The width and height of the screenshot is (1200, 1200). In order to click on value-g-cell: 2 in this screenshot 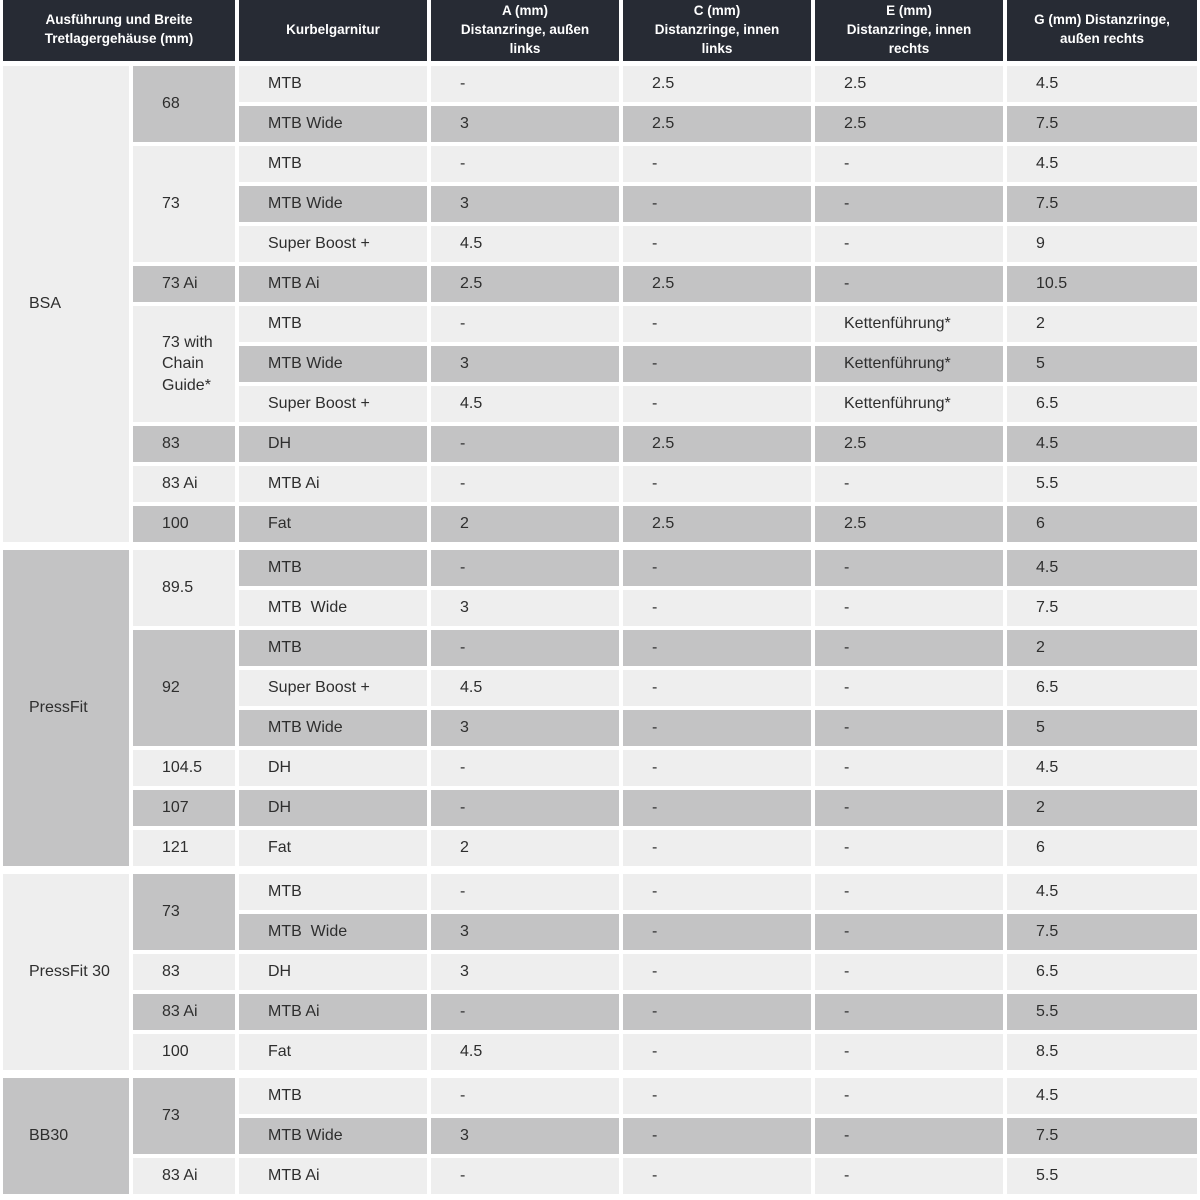, I will do `click(1102, 808)`.